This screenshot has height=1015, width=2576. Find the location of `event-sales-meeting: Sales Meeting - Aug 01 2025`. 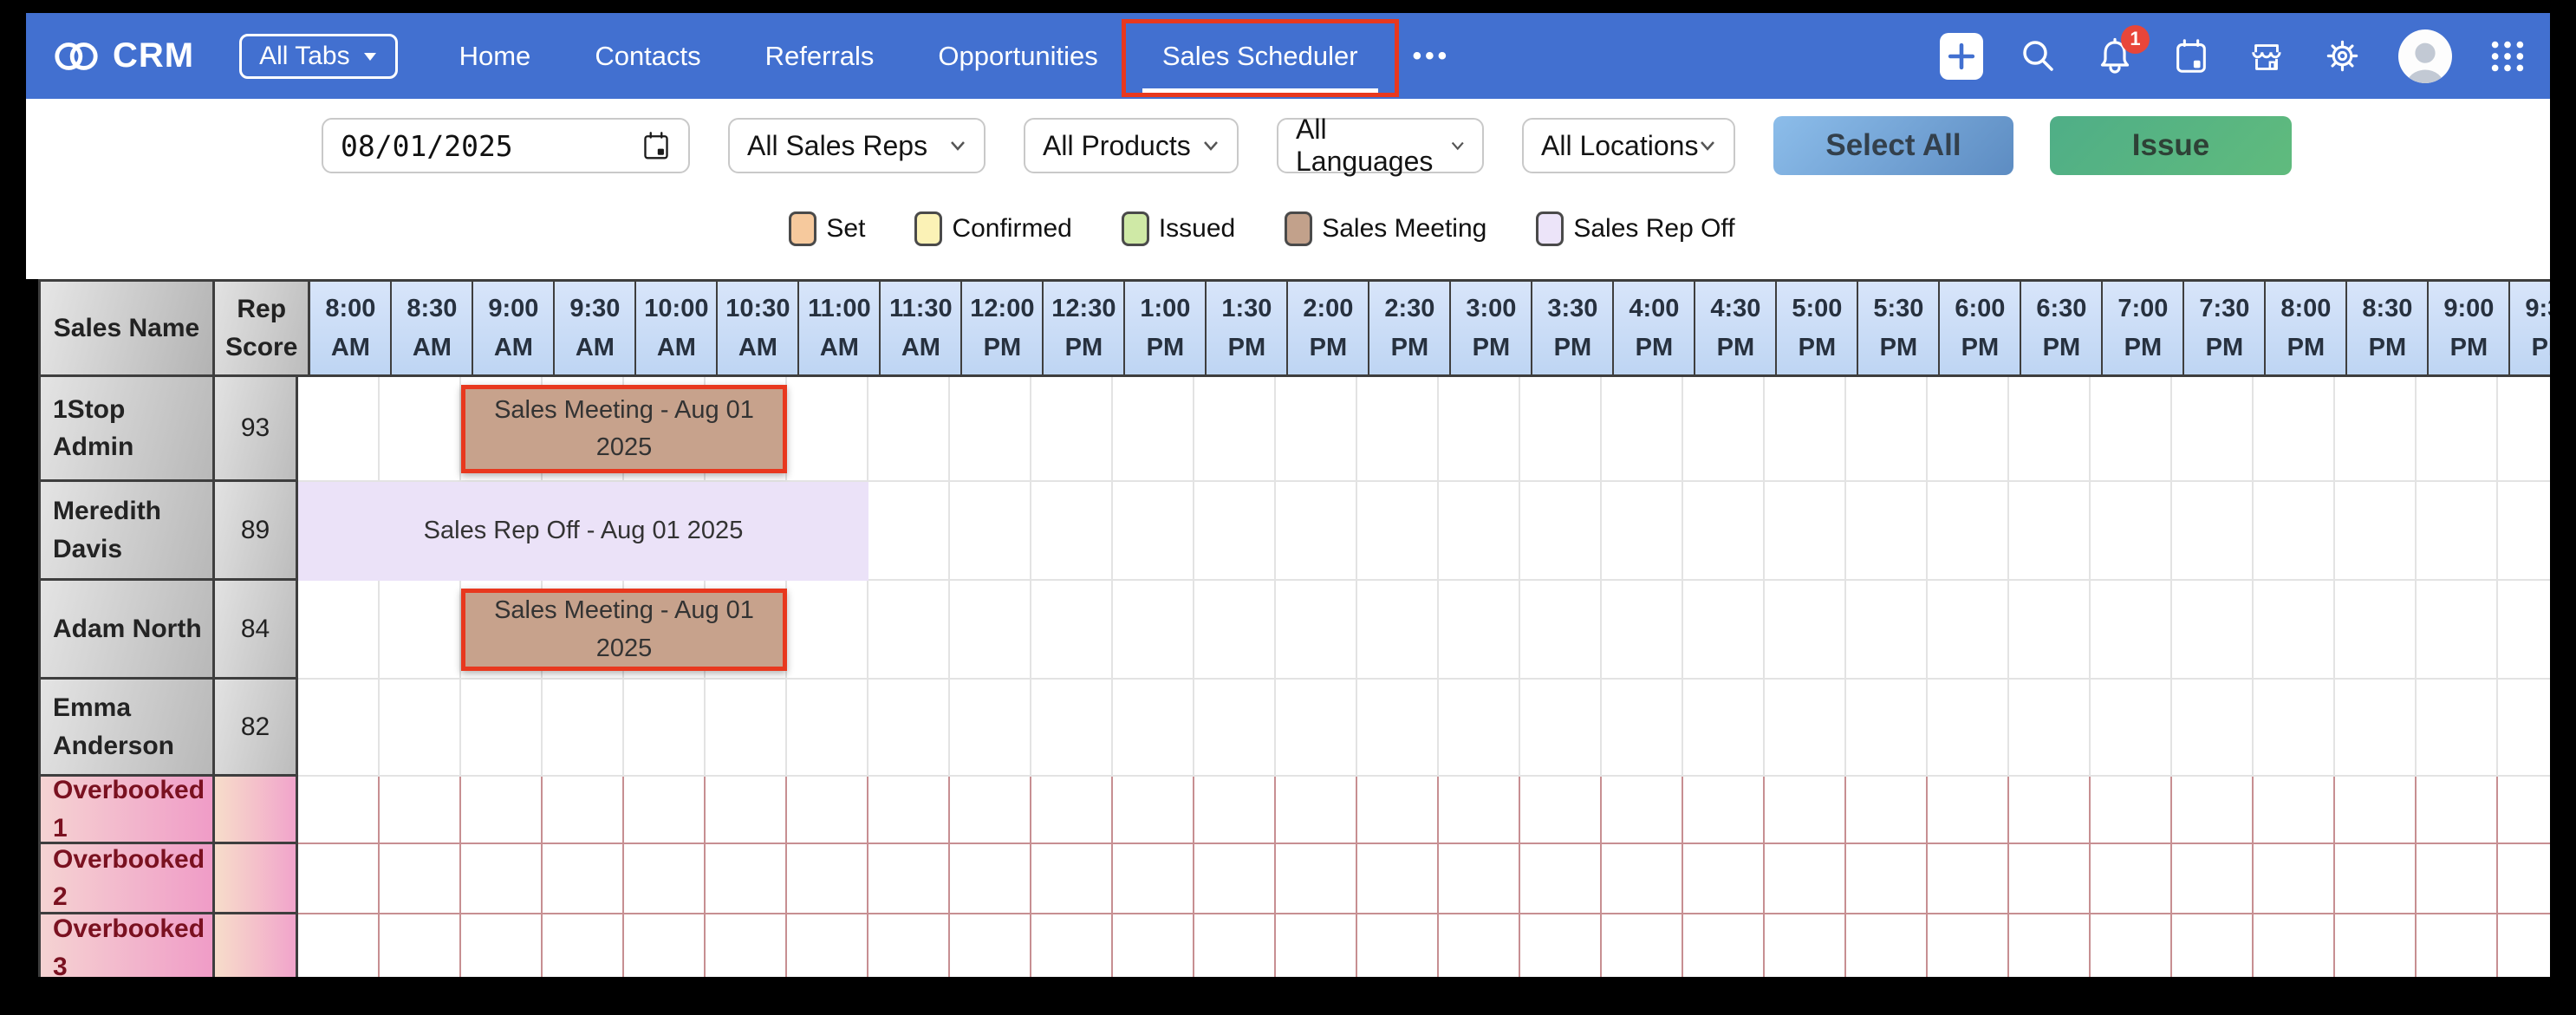

event-sales-meeting: Sales Meeting - Aug 01 2025 is located at coordinates (624, 429).